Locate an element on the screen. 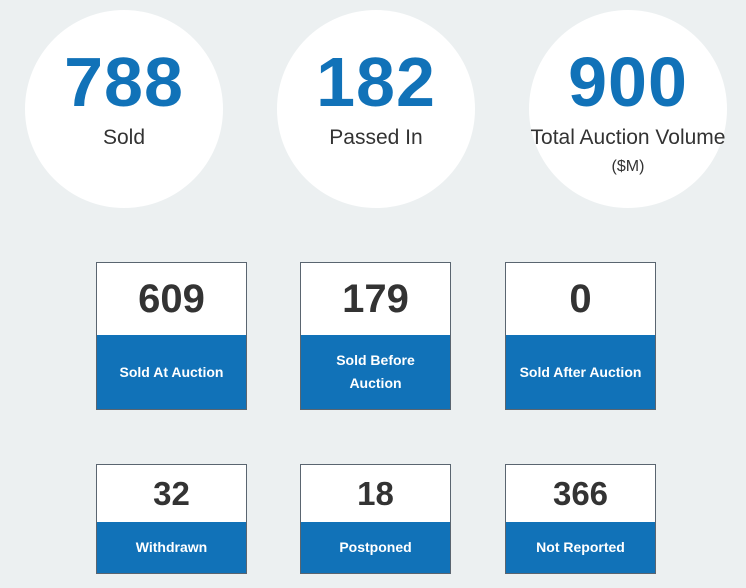  sold-circle: 788 Sold is located at coordinates (124, 109).